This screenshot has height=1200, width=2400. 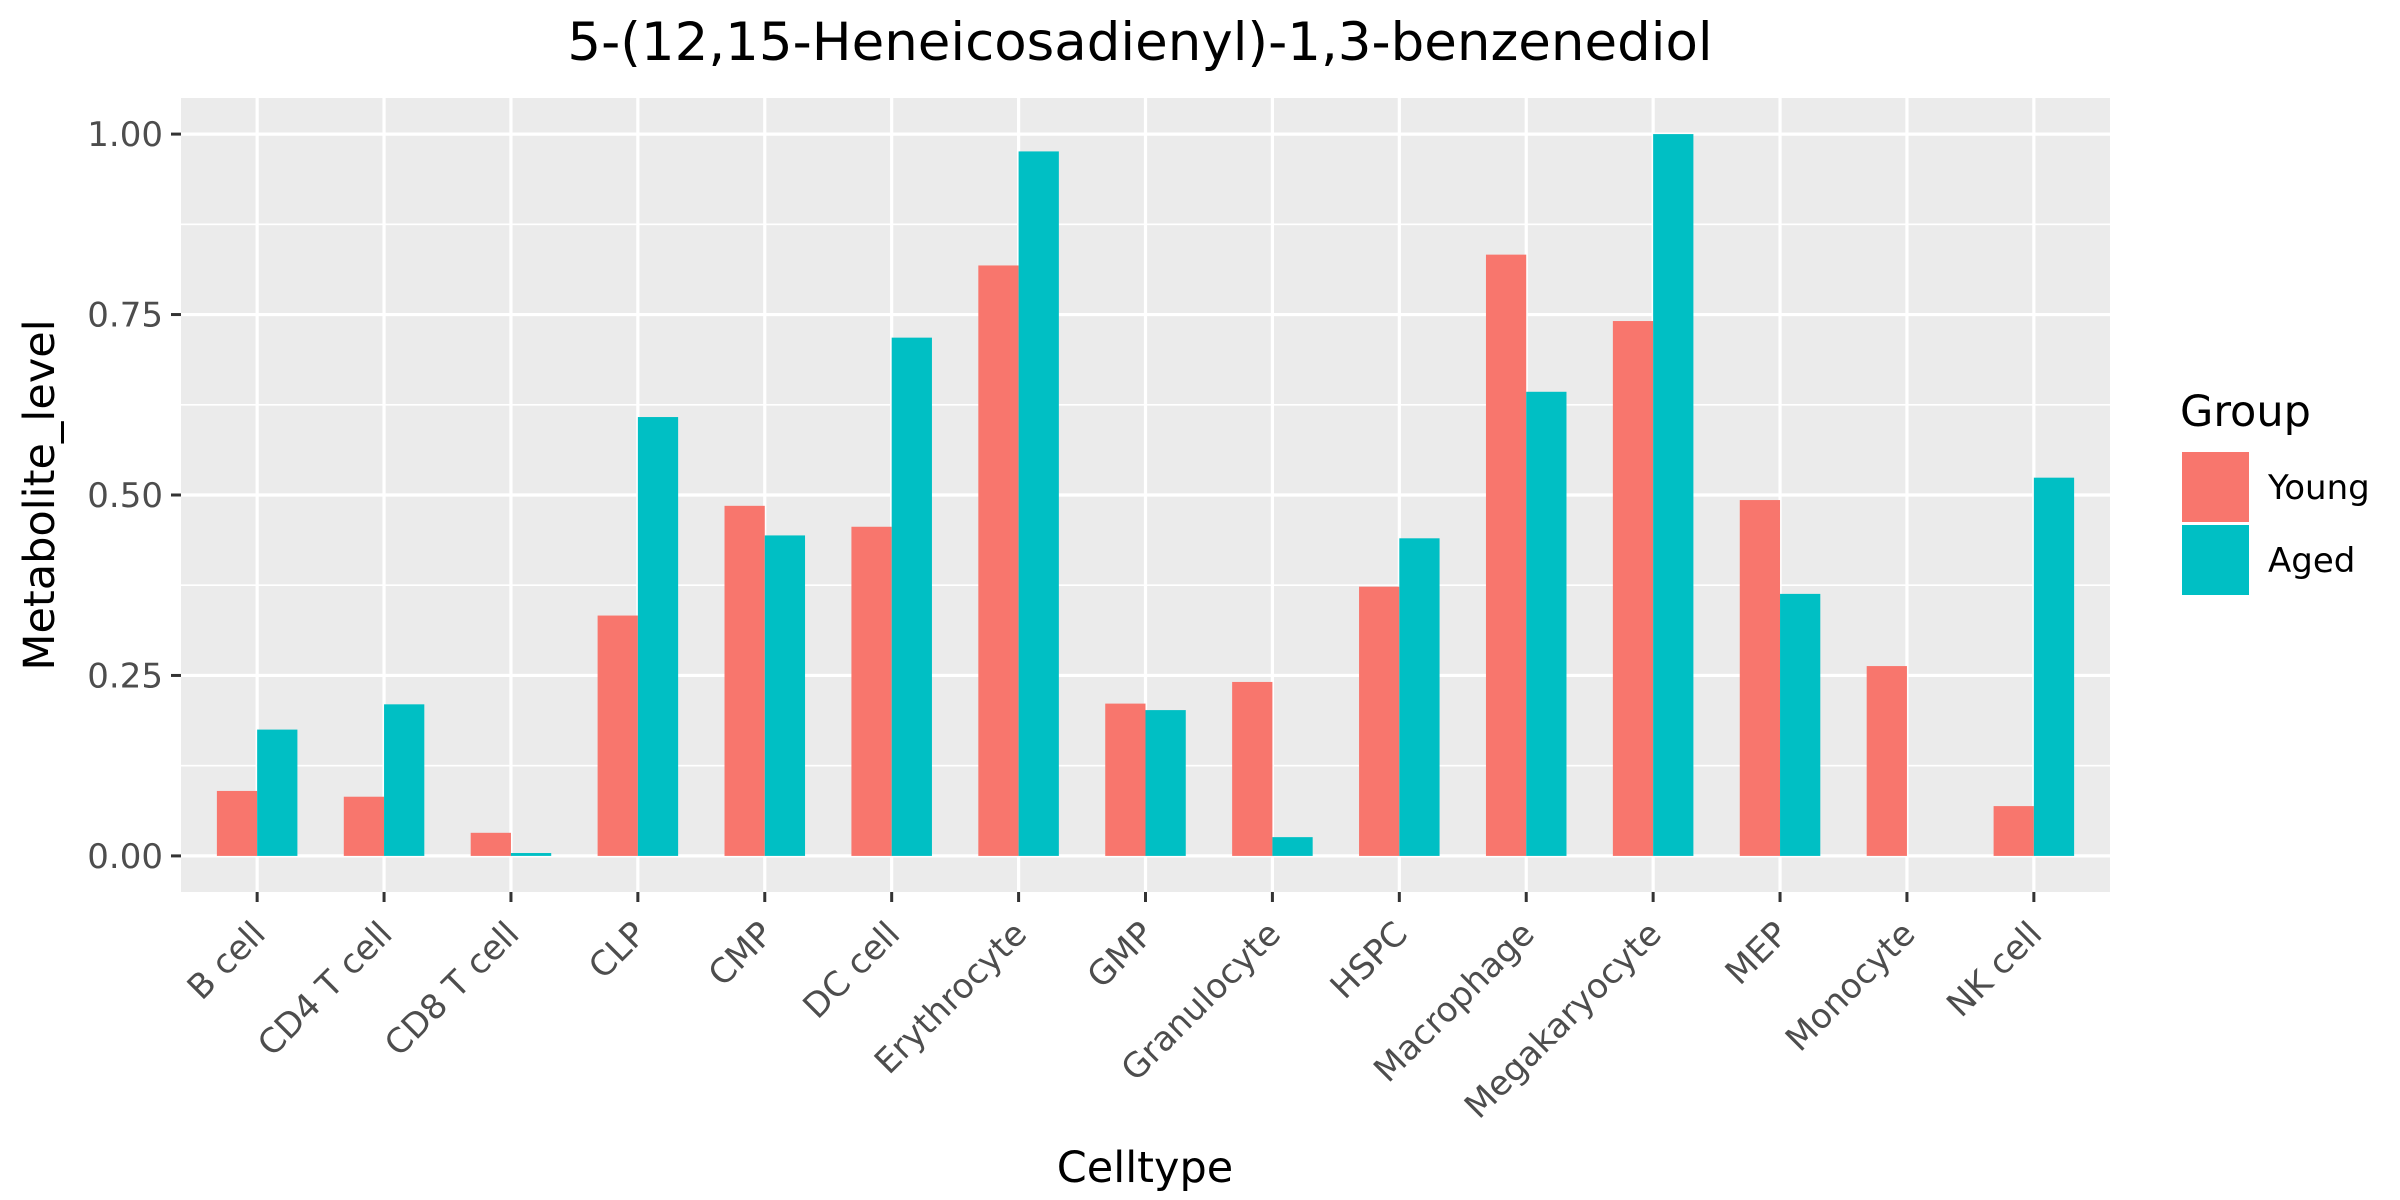 I want to click on x-axis-title: Celltype, so click(x=1145, y=1168).